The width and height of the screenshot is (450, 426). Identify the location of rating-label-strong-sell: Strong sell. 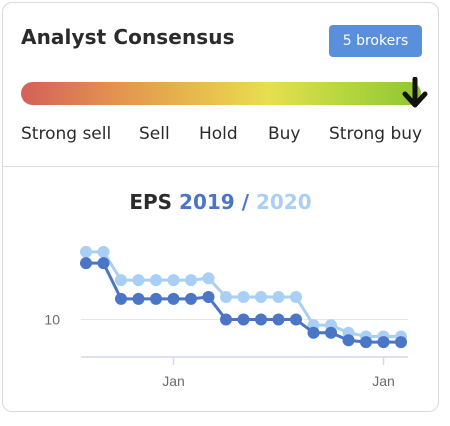
(66, 134).